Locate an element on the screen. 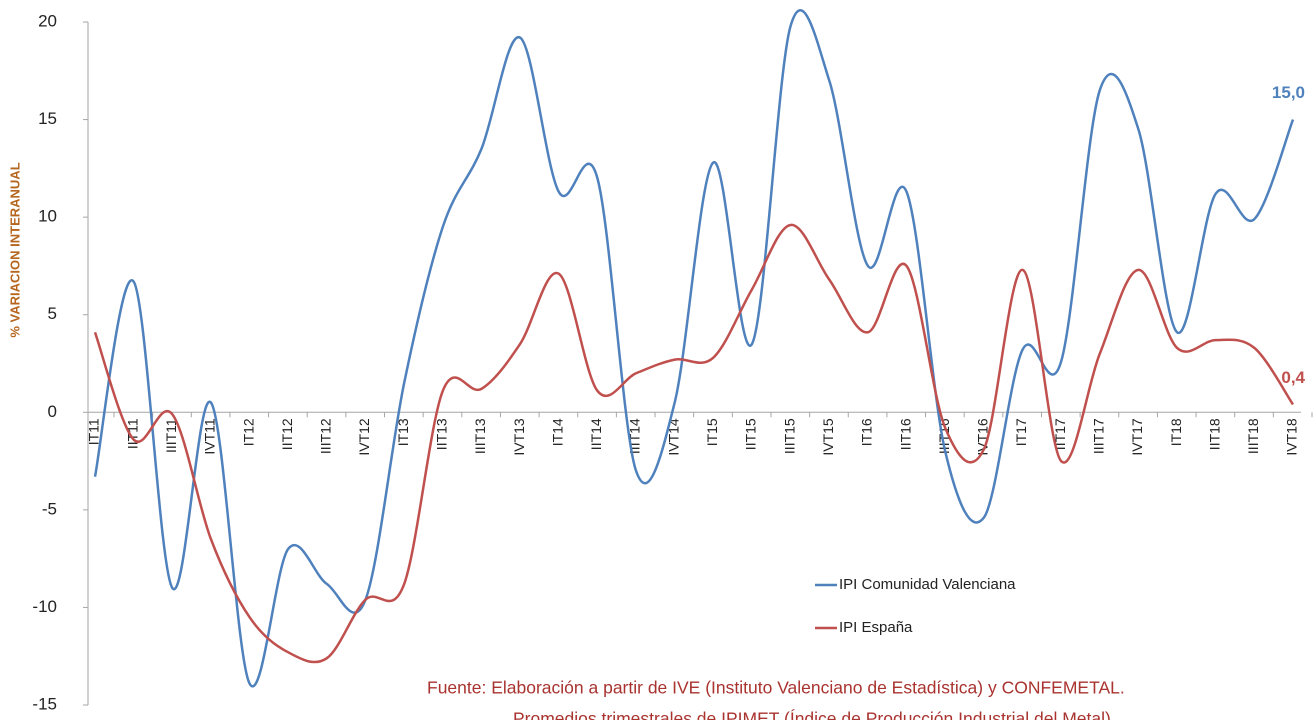  legend-label: IPI Comunidad Valenciana is located at coordinates (927, 584).